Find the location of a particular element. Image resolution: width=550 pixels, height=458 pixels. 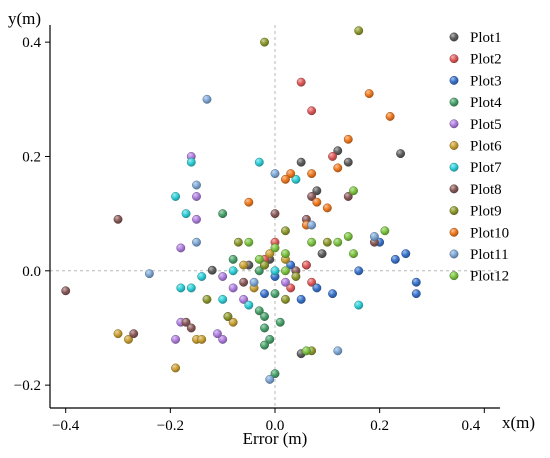

legend-label-plot5: Plot5 is located at coordinates (486, 125).